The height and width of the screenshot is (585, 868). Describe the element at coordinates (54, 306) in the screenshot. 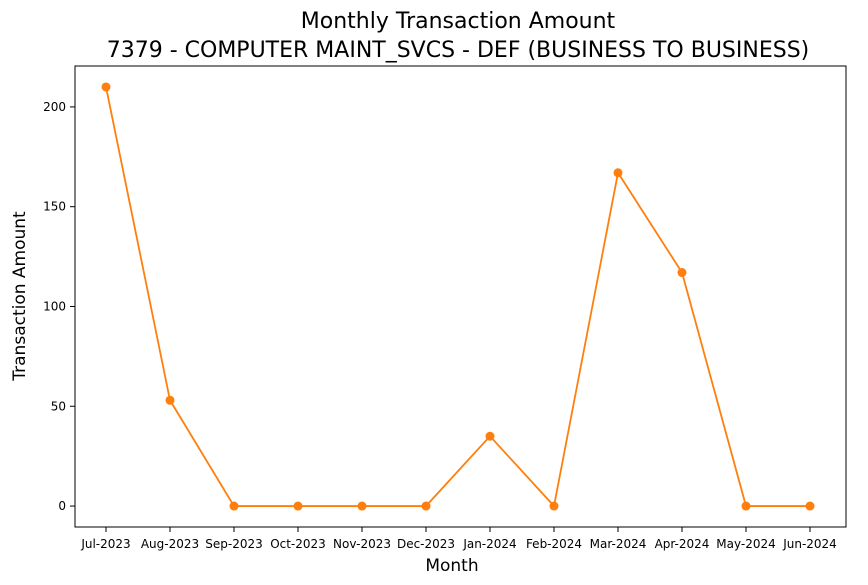

I see `y-tick-label: 100` at that location.